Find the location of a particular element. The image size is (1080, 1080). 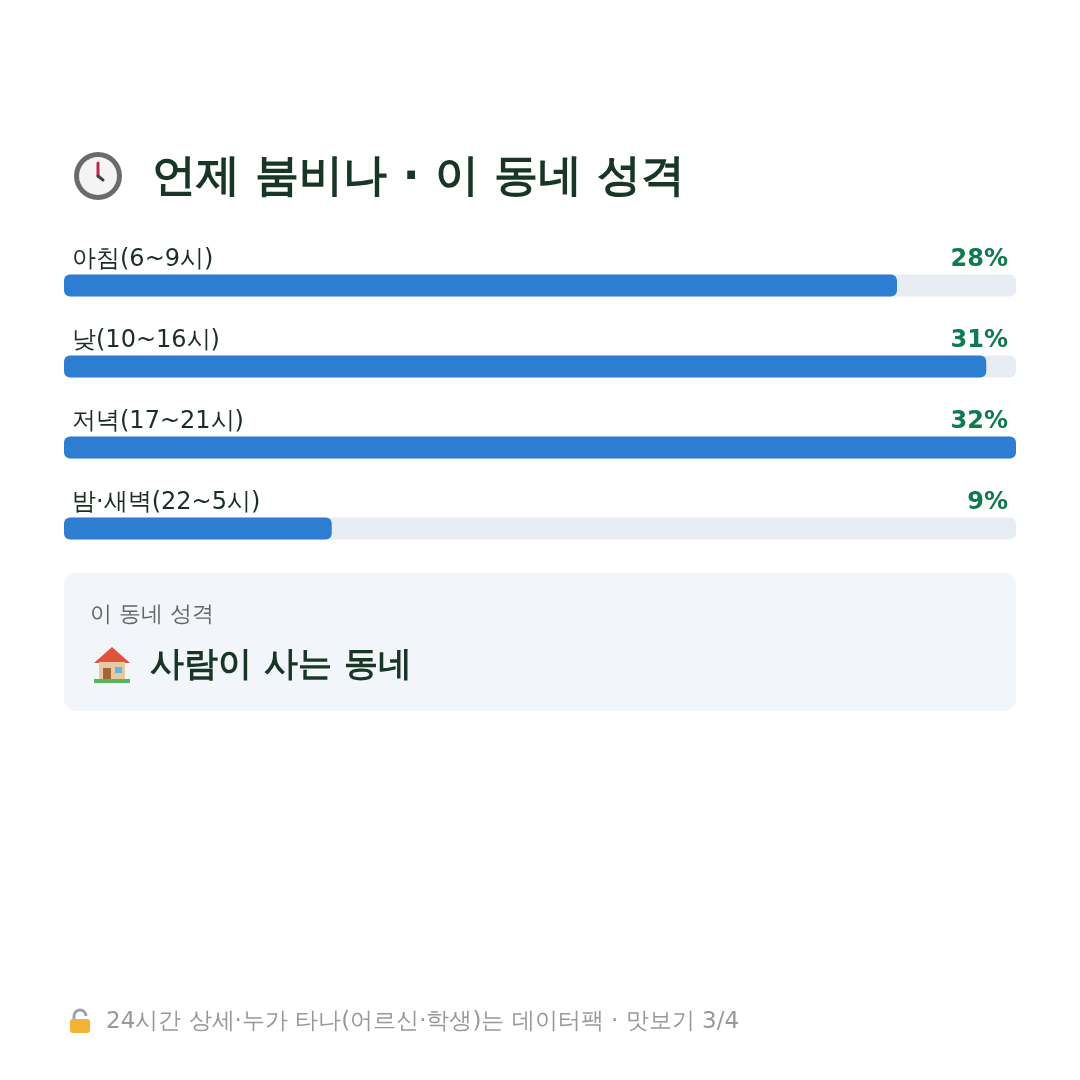

text: 24시간 상세·누가 타나(어르신·학생)는 데이터팩 · 맛보기 3/4 is located at coordinates (423, 1020).